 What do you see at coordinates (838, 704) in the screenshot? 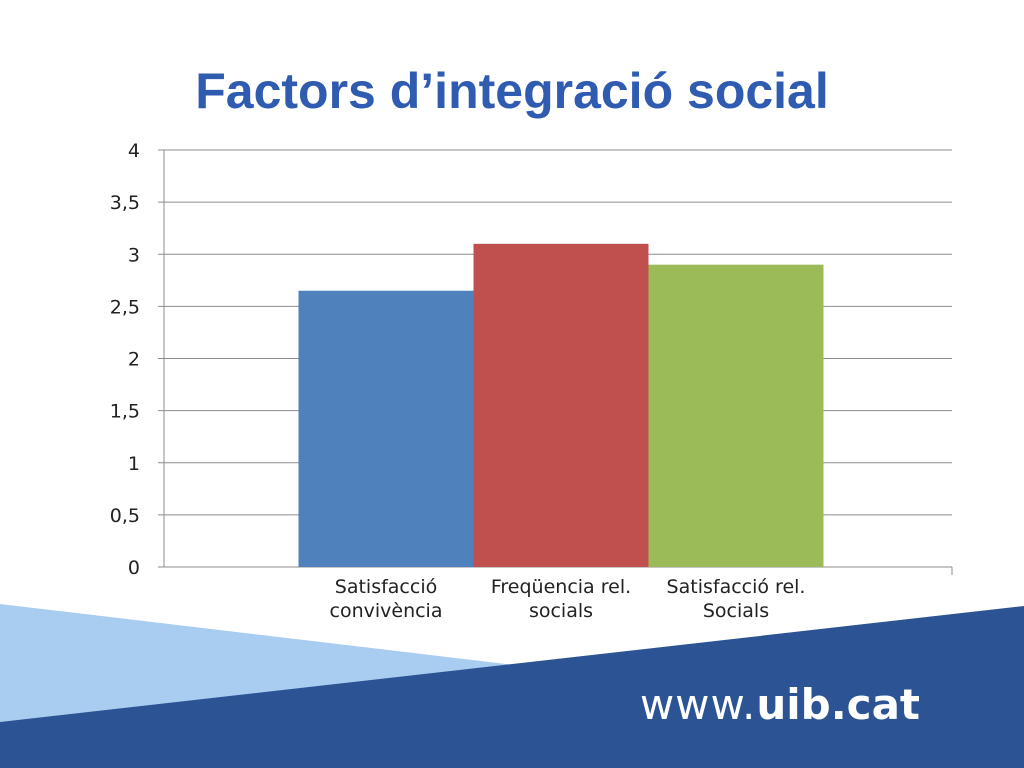
I see `site-url-domain: uib.cat` at bounding box center [838, 704].